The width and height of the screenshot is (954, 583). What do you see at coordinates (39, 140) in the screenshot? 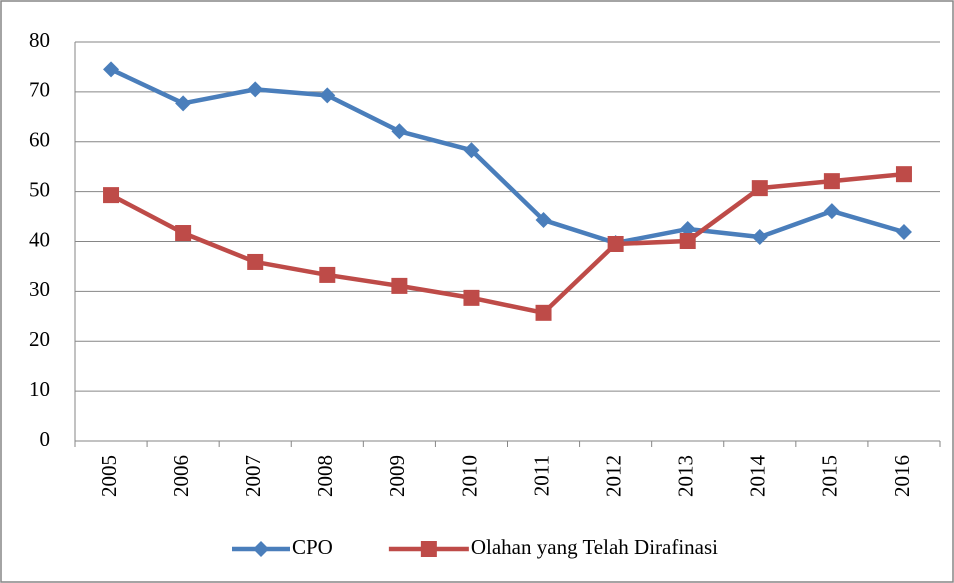
I see `y-tick-label: 60` at bounding box center [39, 140].